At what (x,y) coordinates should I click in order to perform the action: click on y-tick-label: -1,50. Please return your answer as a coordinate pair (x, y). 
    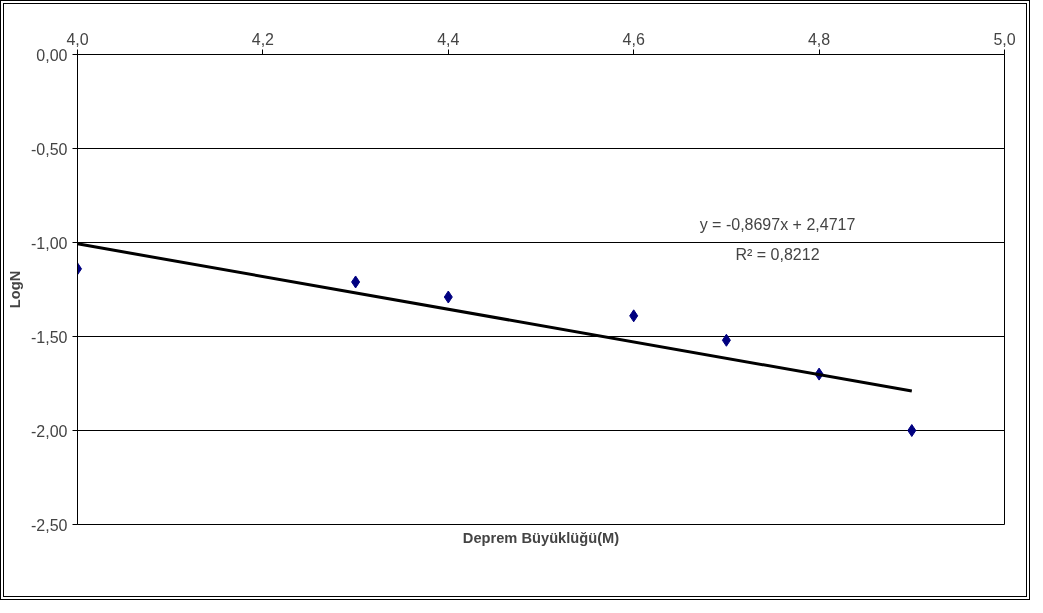
    Looking at the image, I should click on (49, 337).